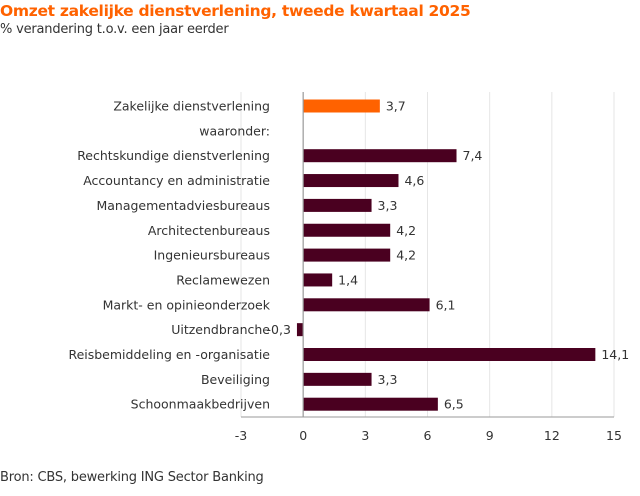  Describe the element at coordinates (183, 205) in the screenshot. I see `category-label: Managementadviesbureaus` at that location.